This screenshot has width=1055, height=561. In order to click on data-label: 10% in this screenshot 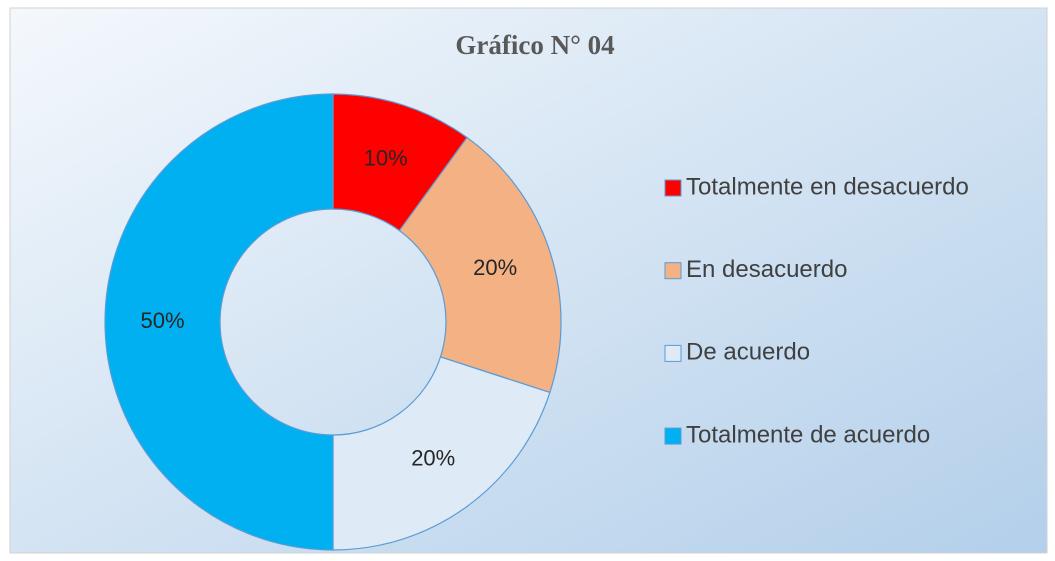, I will do `click(386, 158)`.